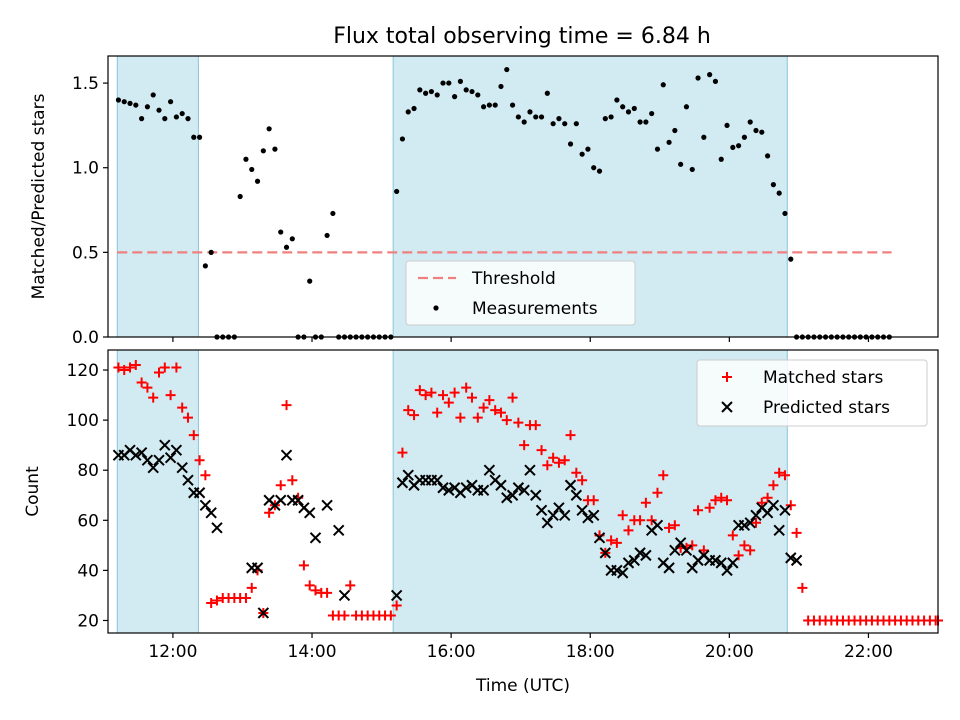 The height and width of the screenshot is (720, 960). What do you see at coordinates (812, 393) in the screenshot?
I see `legend: Matched stars Predicted stars` at bounding box center [812, 393].